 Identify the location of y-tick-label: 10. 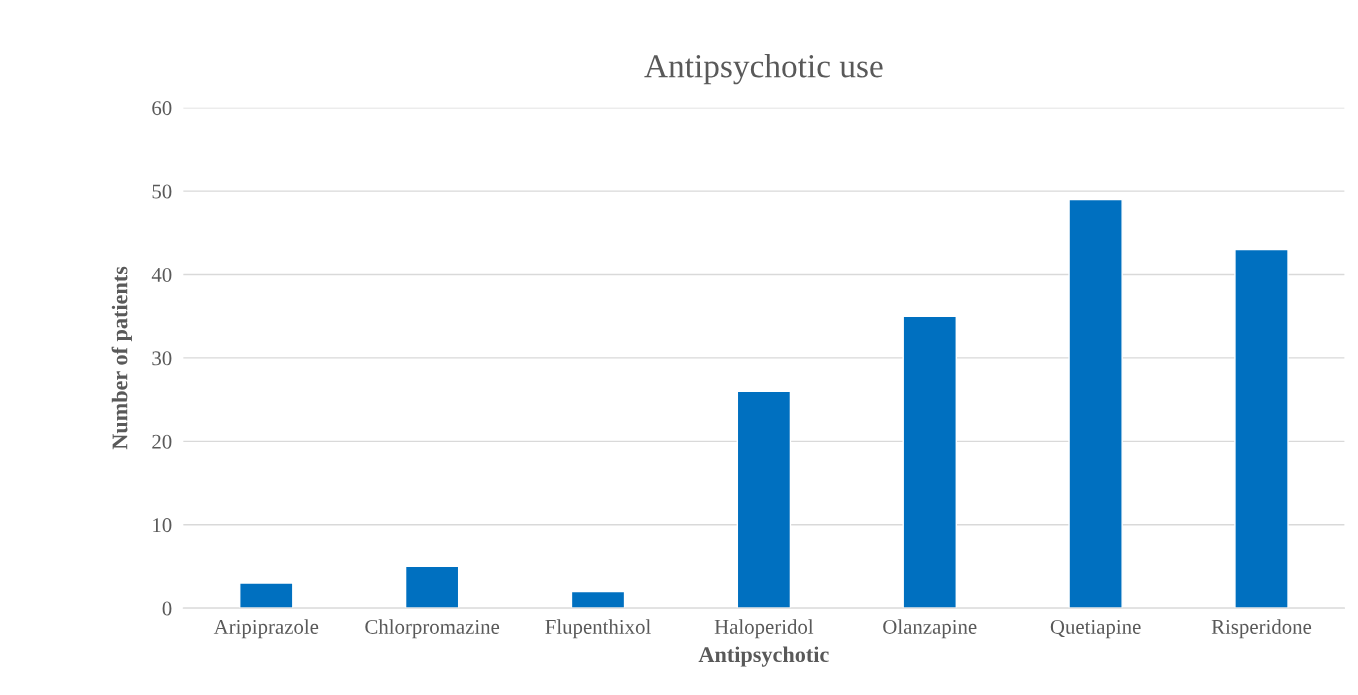
(162, 525).